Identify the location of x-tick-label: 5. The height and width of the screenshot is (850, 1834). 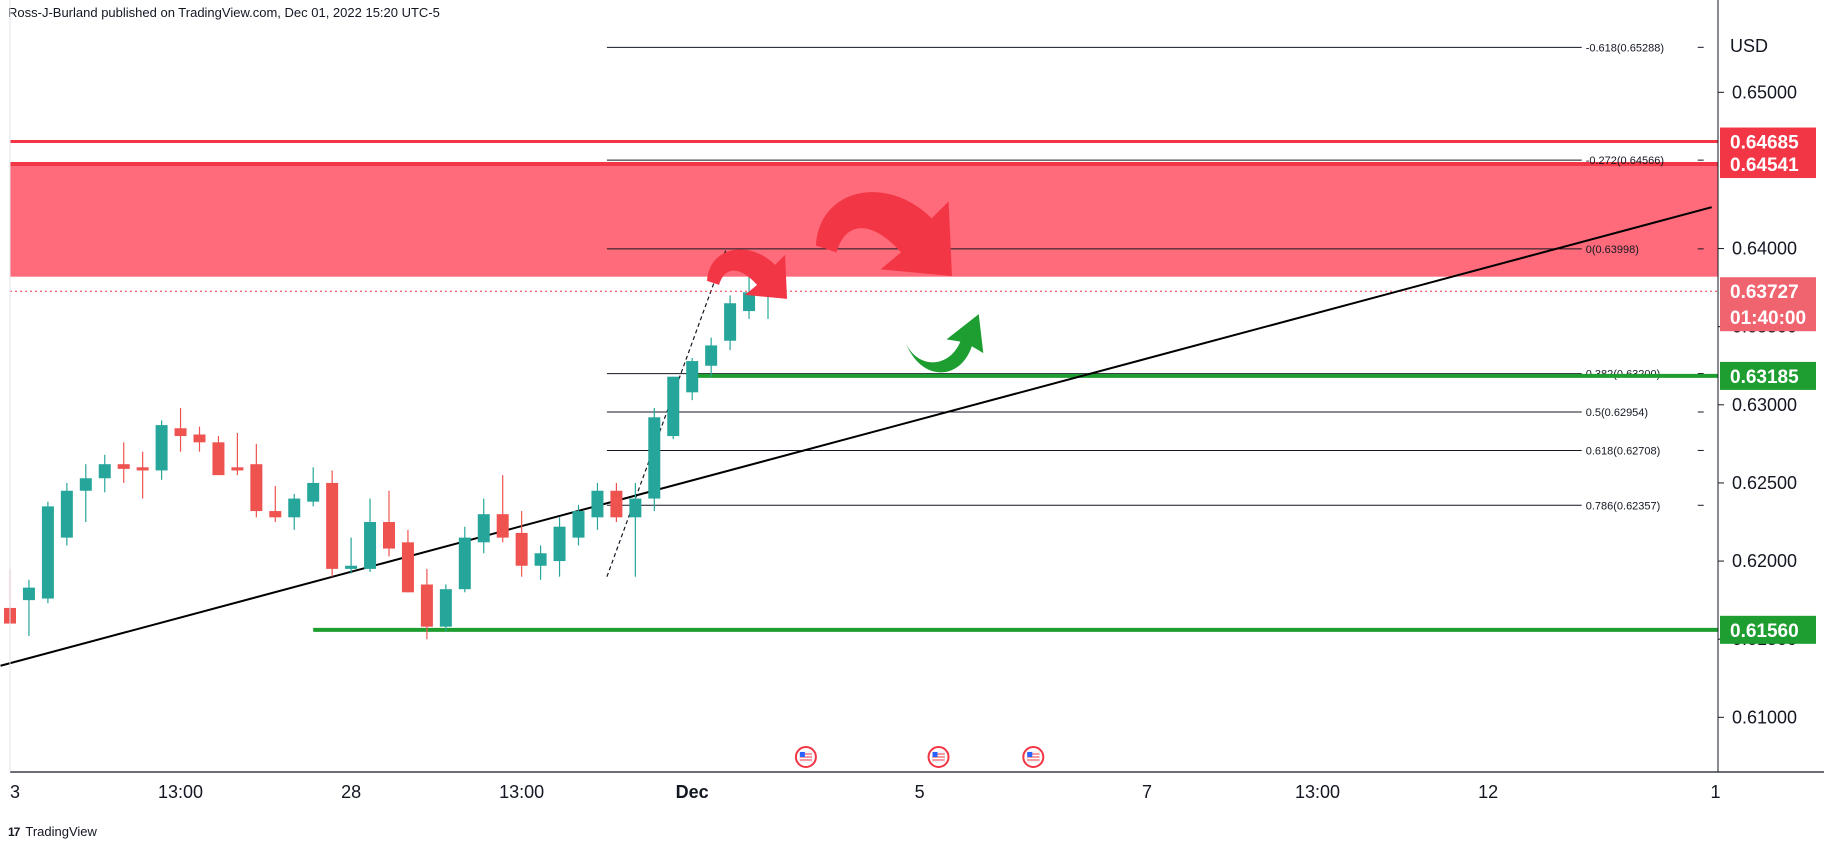
(920, 792).